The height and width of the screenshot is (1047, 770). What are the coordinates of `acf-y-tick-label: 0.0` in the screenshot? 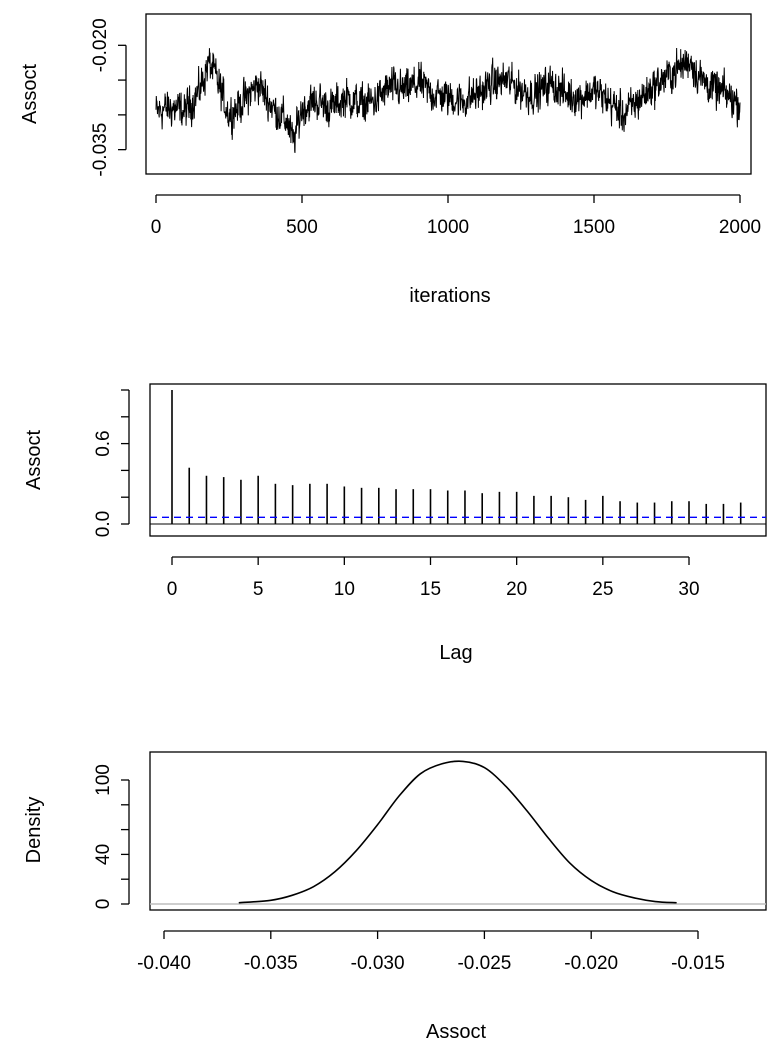 It's located at (103, 524).